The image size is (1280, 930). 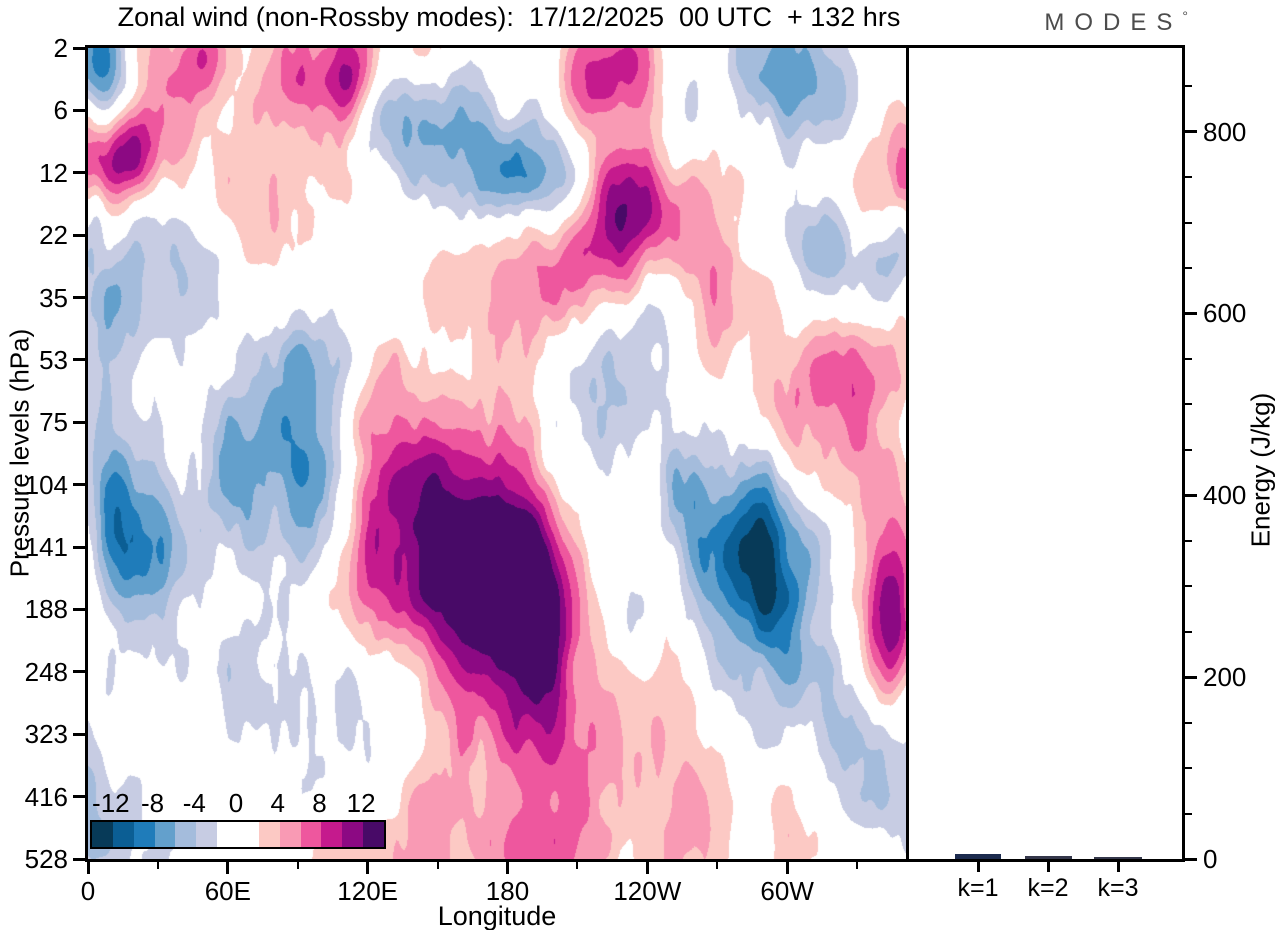 I want to click on k-tick-label: k=3, so click(x=1118, y=888).